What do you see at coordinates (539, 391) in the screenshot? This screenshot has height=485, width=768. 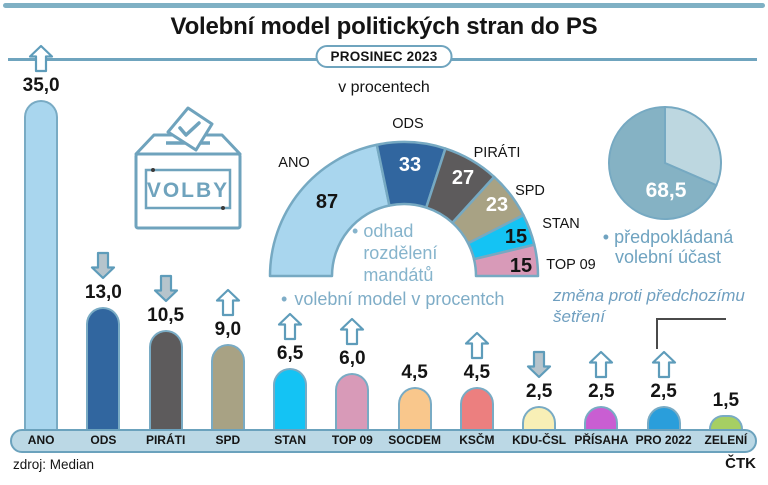 I see `bar-value-kdu-čsl: 2,5` at bounding box center [539, 391].